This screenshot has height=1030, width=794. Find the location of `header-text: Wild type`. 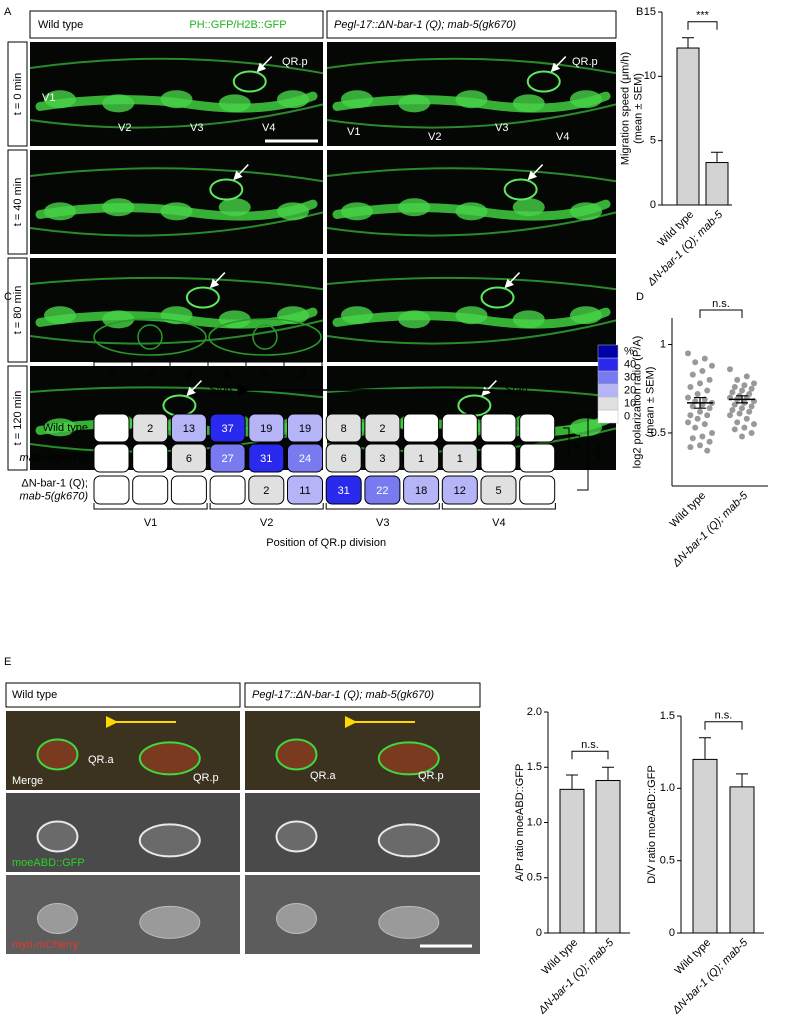

header-text: Wild type is located at coordinates (34, 695).